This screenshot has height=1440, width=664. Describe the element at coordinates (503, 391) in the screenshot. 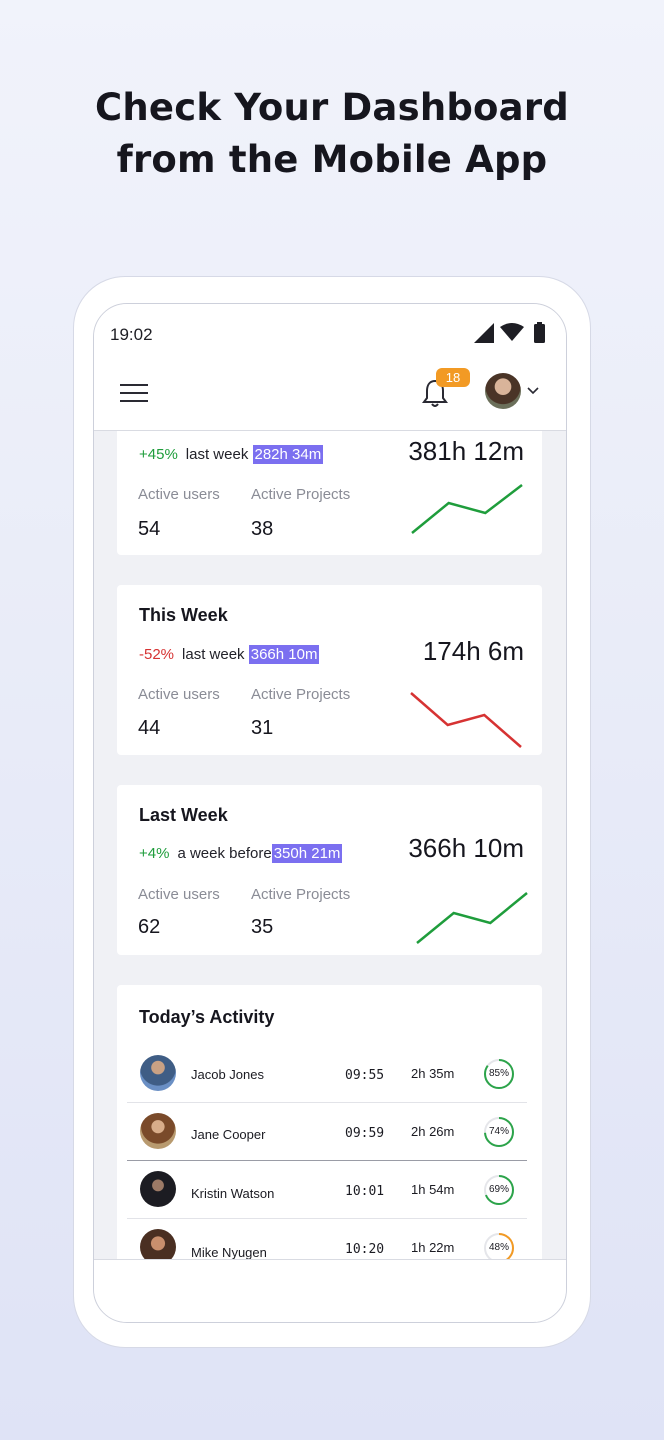

I see `user-avatar` at that location.